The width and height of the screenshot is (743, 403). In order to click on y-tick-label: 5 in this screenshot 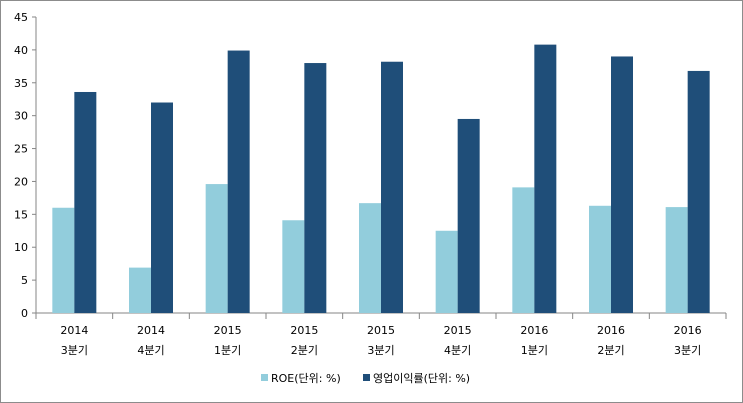, I will do `click(24, 280)`.